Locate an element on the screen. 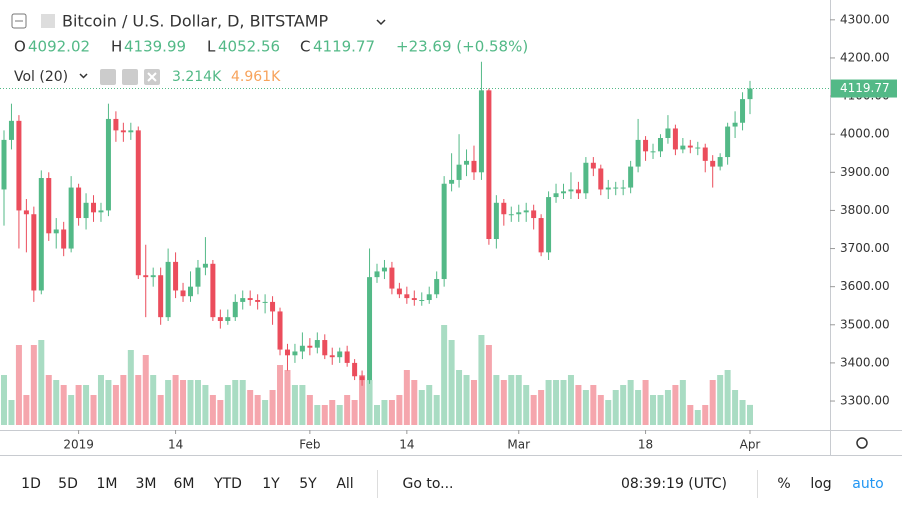 The height and width of the screenshot is (508, 902). x-tick-label: Apr is located at coordinates (750, 445).